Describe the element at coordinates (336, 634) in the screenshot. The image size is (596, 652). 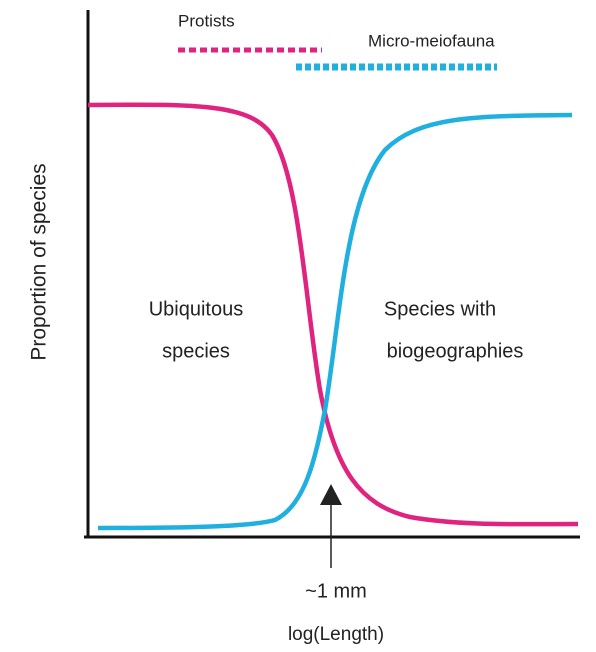
I see `x-axis-label: log(Length)` at that location.